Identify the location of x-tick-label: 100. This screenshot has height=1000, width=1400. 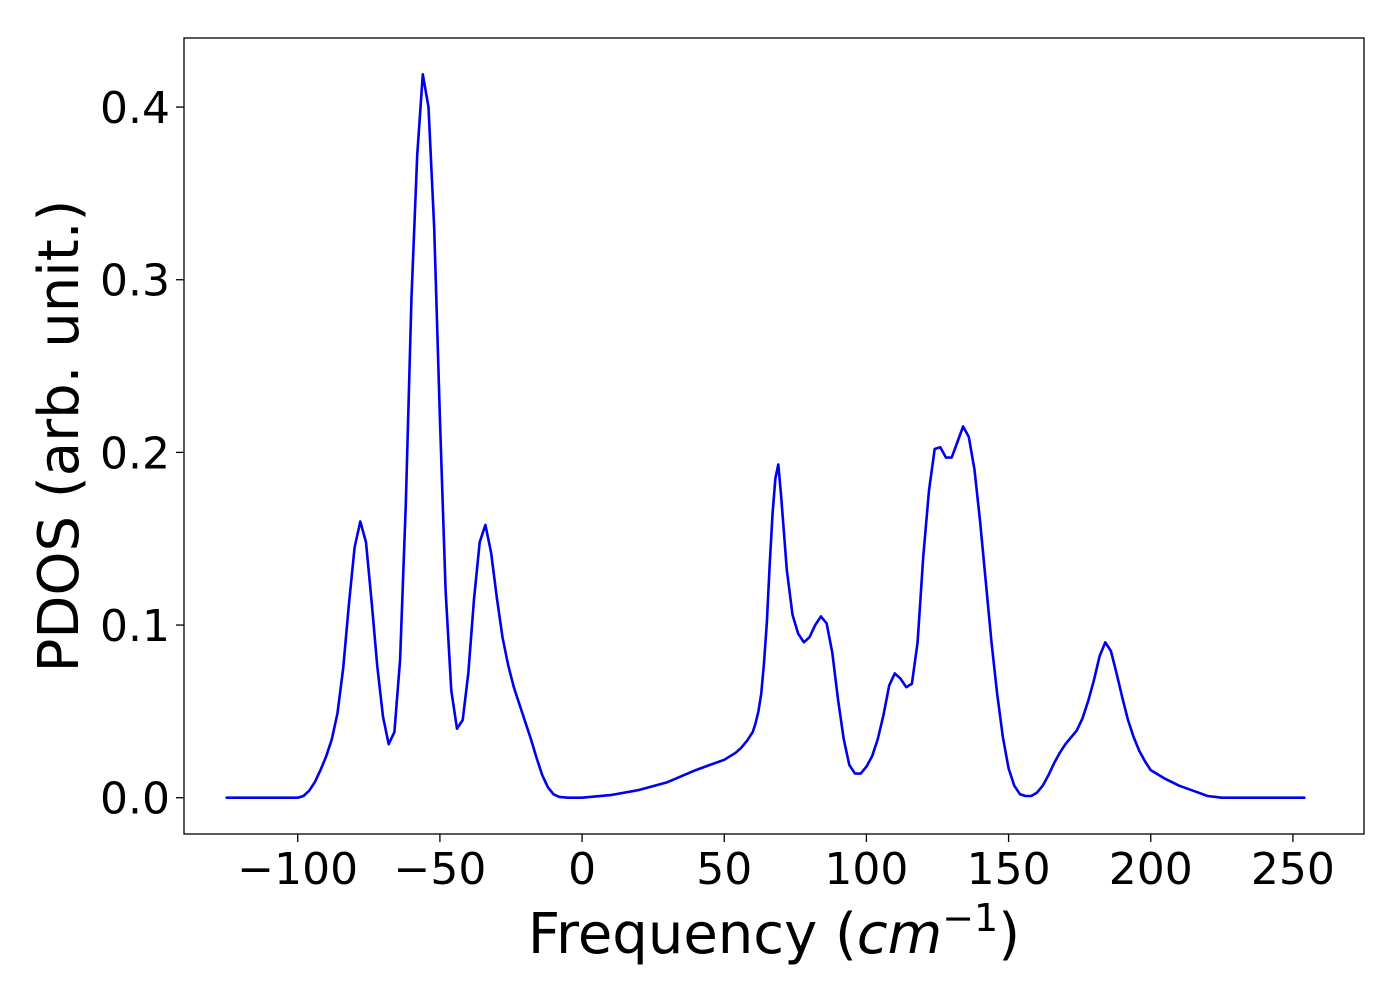
(866, 869).